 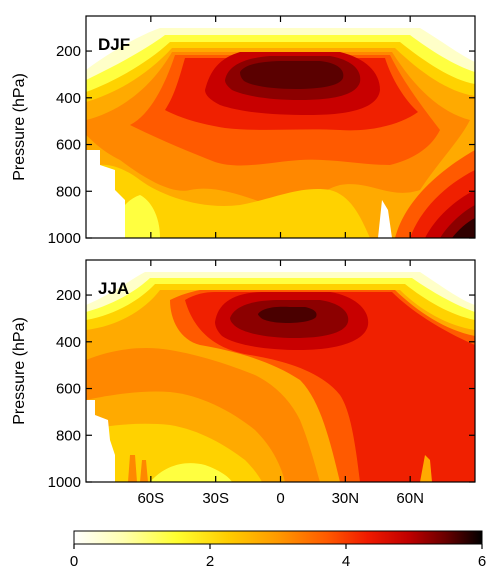 I want to click on jja-xtick-label: 60N, so click(x=410, y=498).